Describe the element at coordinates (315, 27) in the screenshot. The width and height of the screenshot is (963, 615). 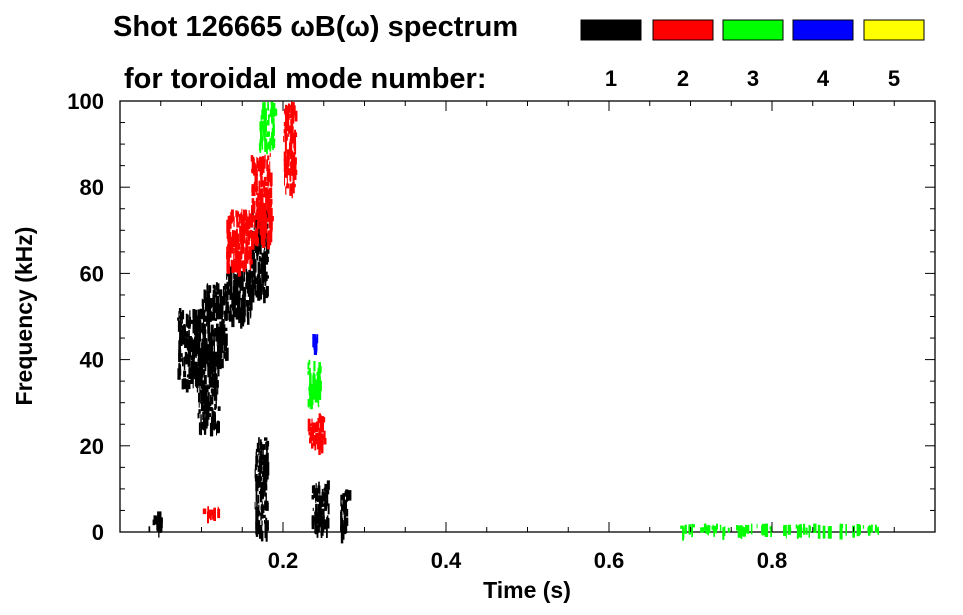
I see `chart-title-line1: Shot 126665 ωB(ω) spectrum` at that location.